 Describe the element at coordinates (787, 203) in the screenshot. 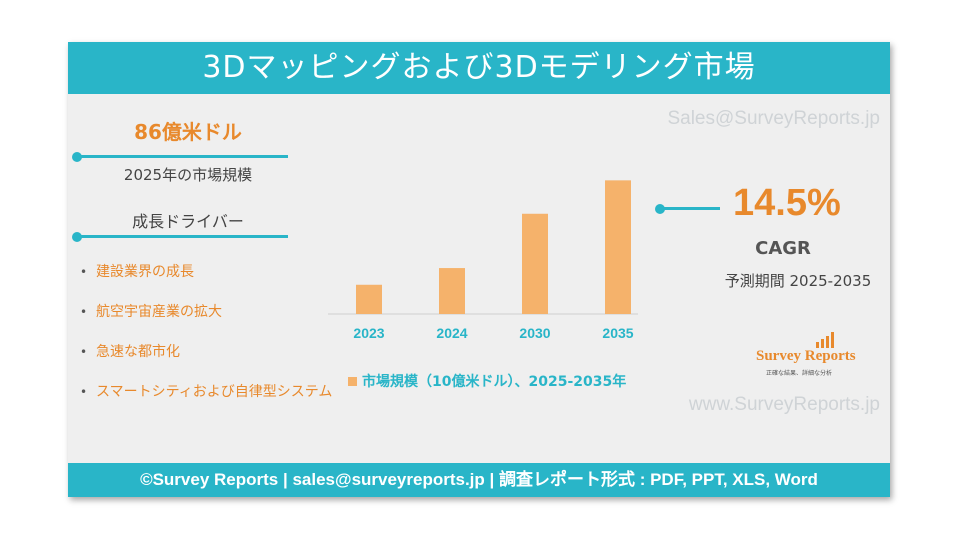

I see `cagr-value: 14.5%` at that location.